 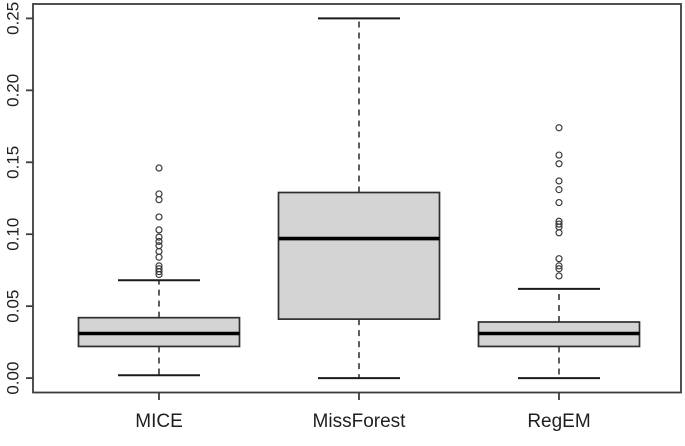 What do you see at coordinates (12, 234) in the screenshot?
I see `y-tick-label: 0.10` at bounding box center [12, 234].